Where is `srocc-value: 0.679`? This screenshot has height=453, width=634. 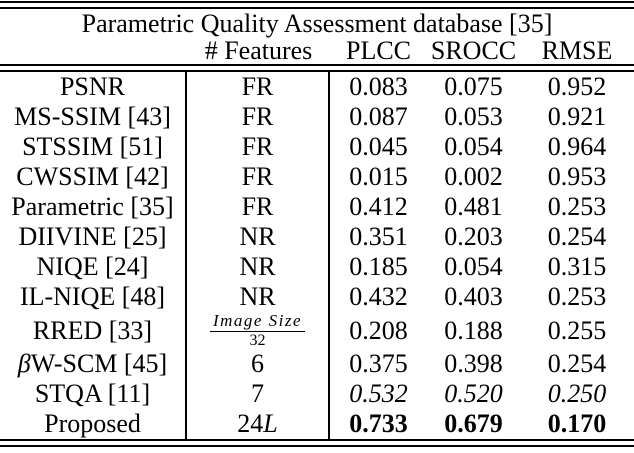 srocc-value: 0.679 is located at coordinates (473, 423).